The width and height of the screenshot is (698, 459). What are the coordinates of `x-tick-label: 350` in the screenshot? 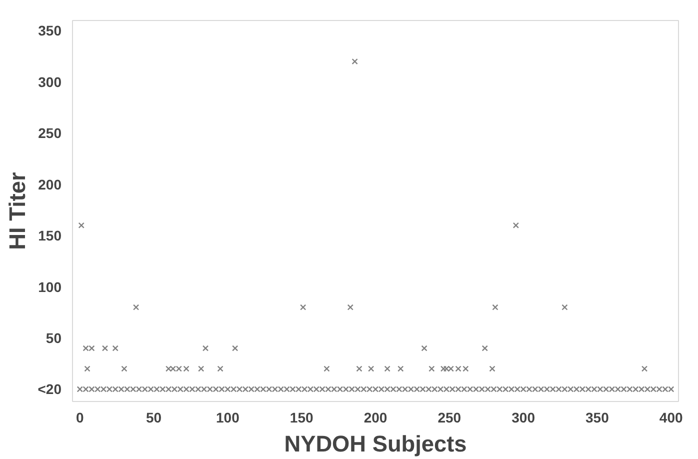 It's located at (598, 418).